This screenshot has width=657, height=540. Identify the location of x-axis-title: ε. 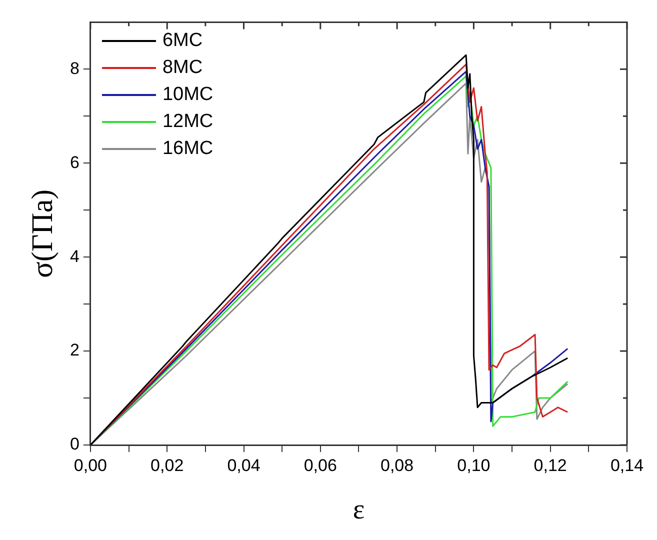
(358, 510).